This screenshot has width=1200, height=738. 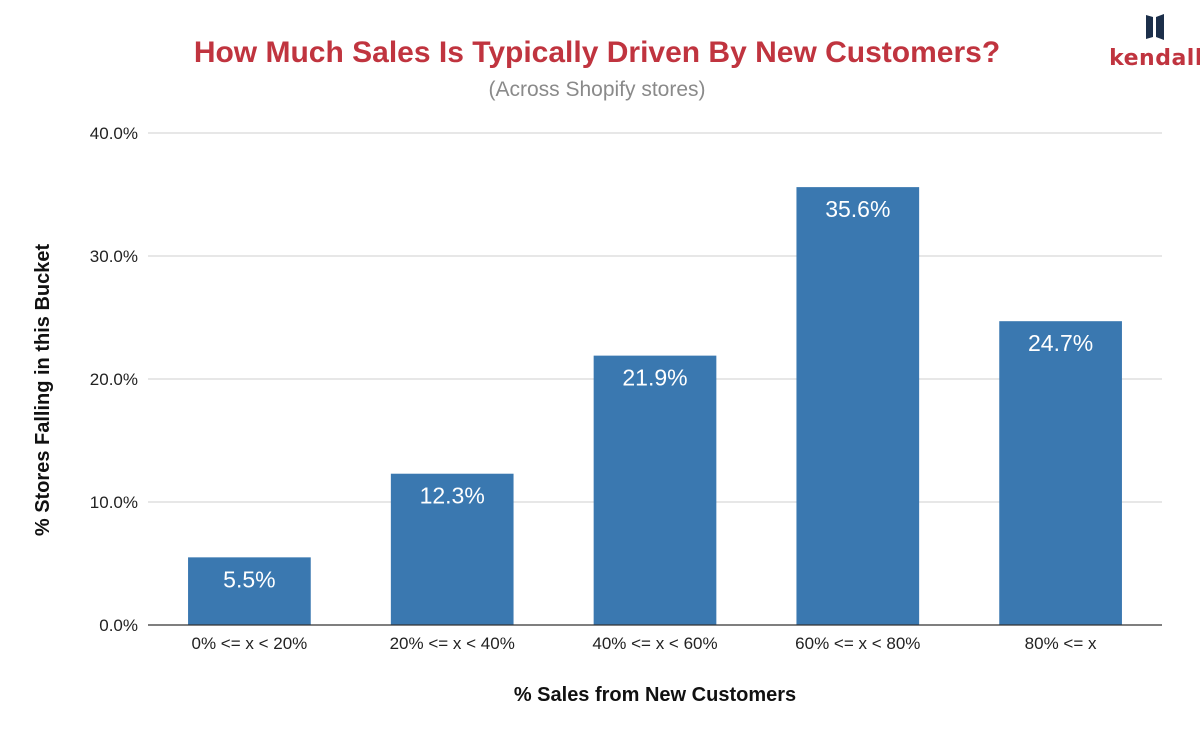 What do you see at coordinates (452, 496) in the screenshot?
I see `data-label: 12.3%` at bounding box center [452, 496].